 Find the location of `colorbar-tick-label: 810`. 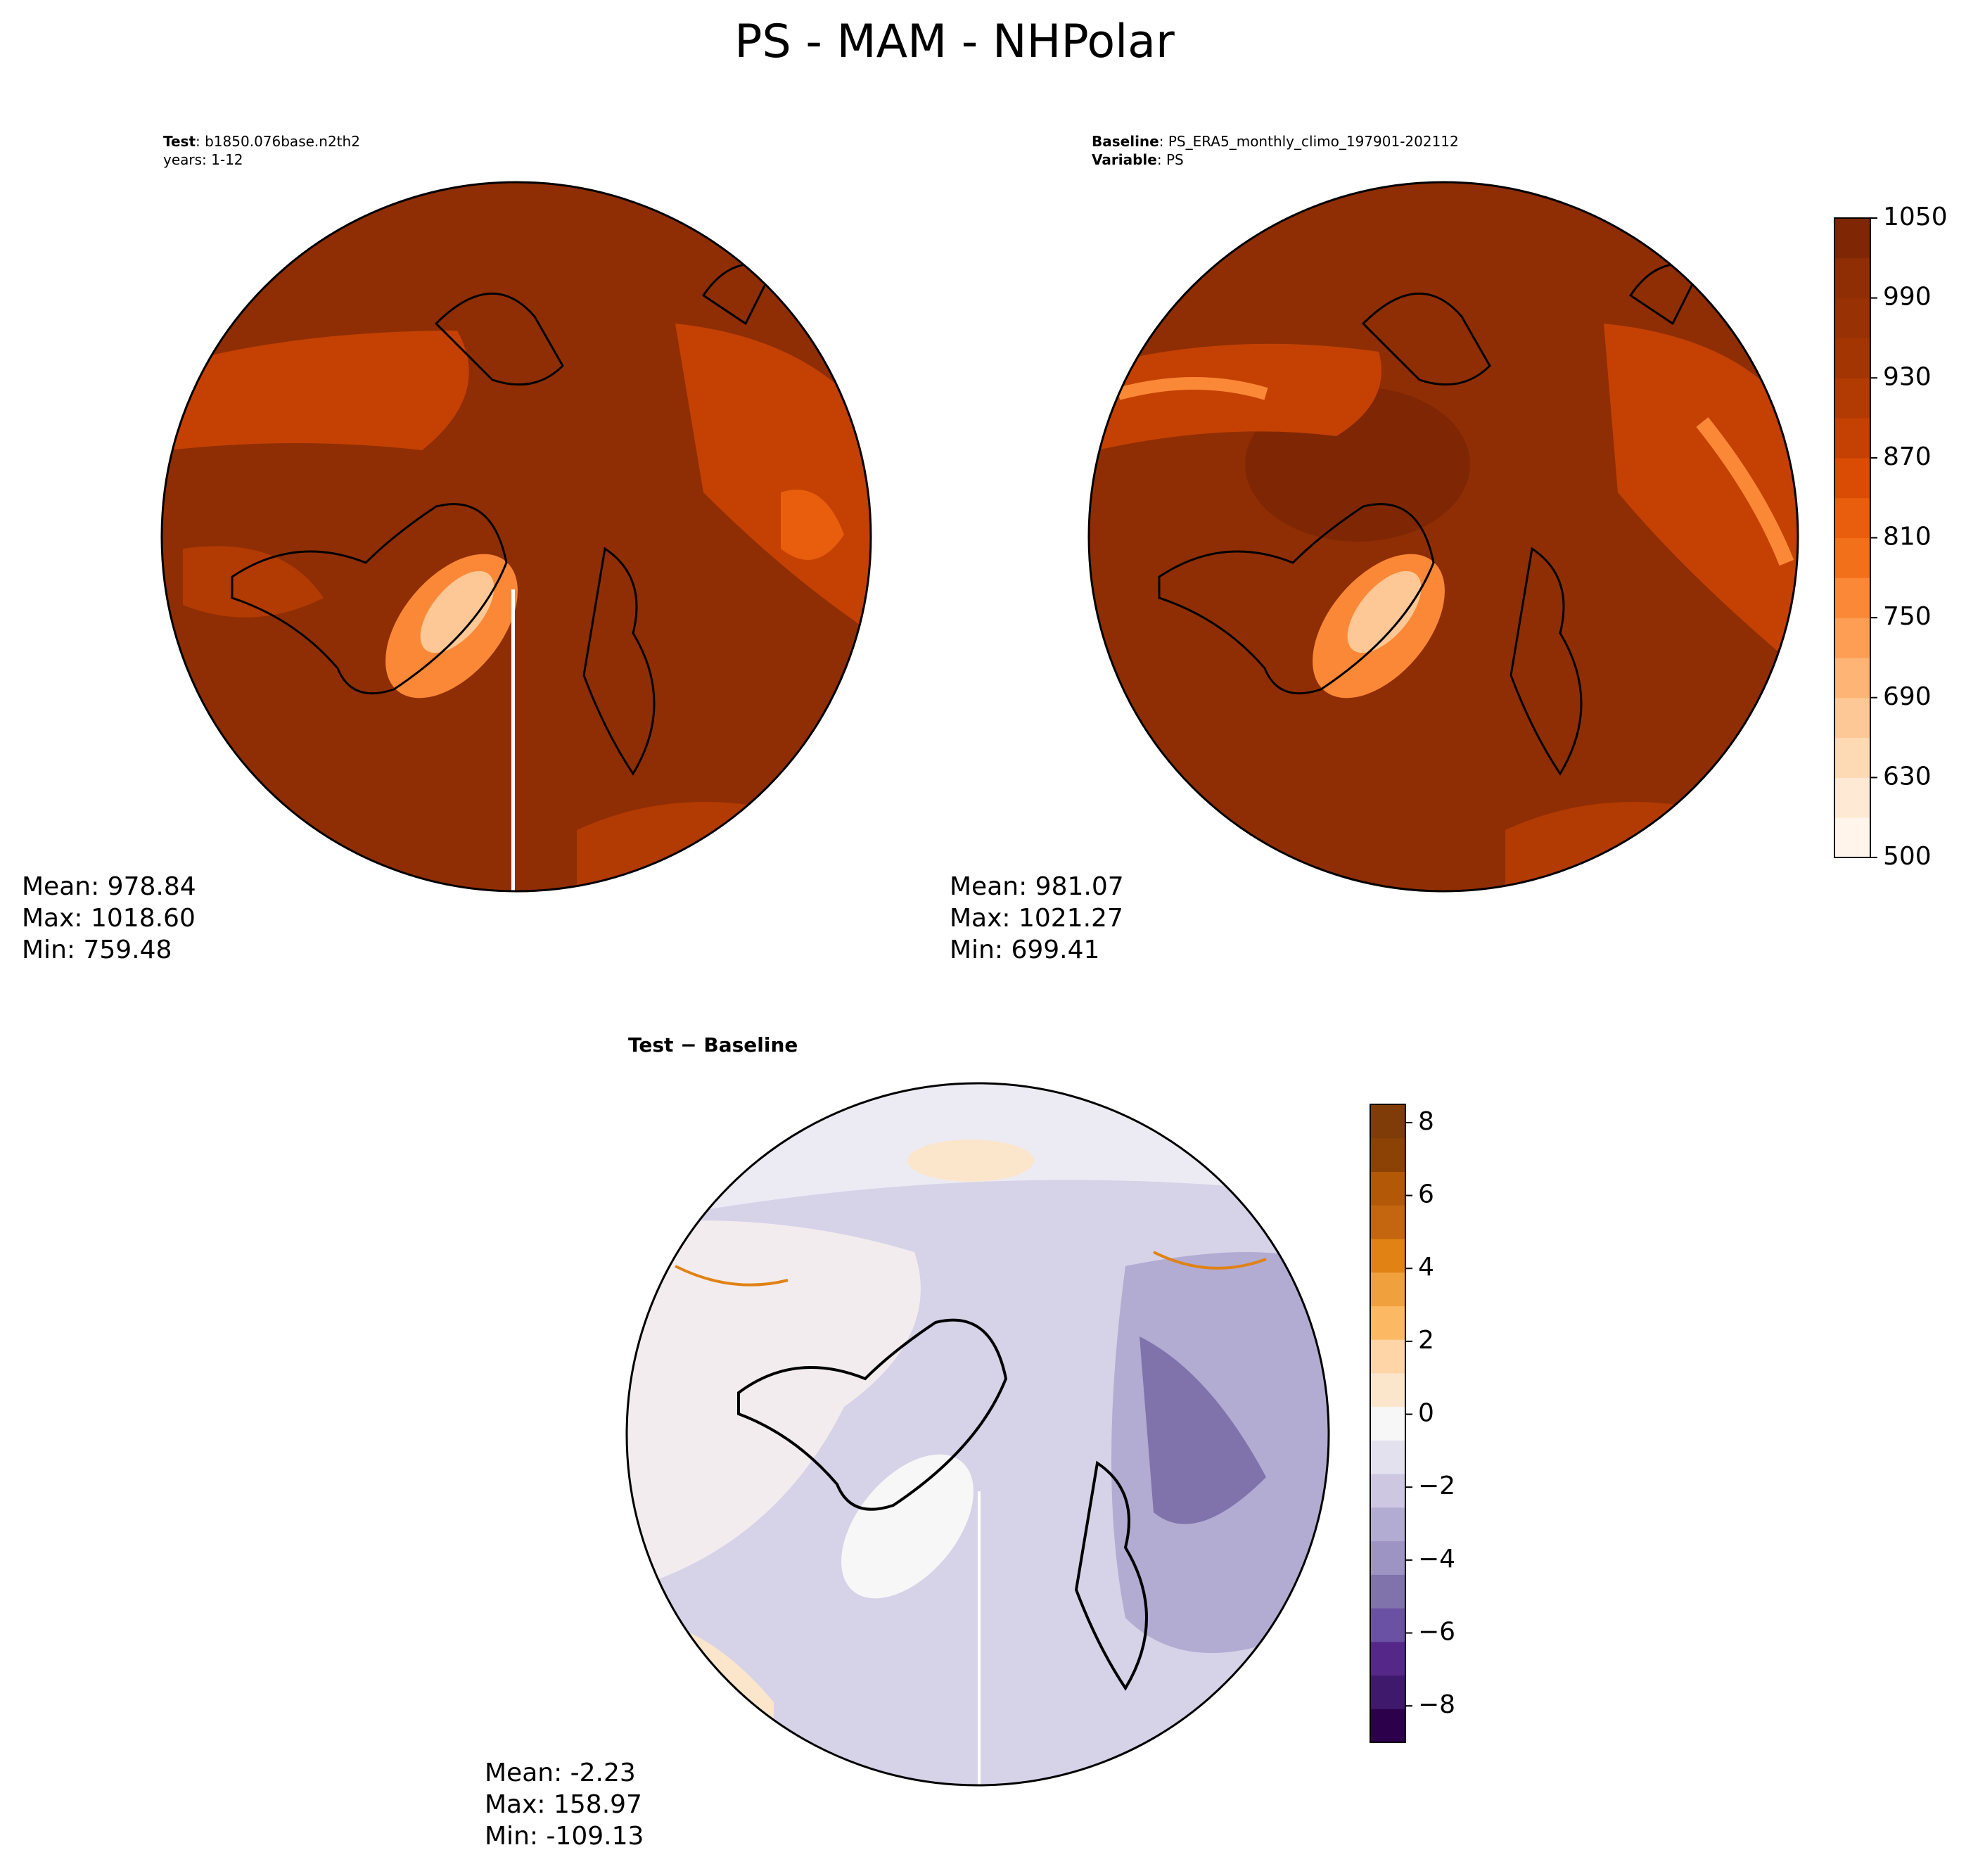

colorbar-tick-label: 810 is located at coordinates (1907, 537).